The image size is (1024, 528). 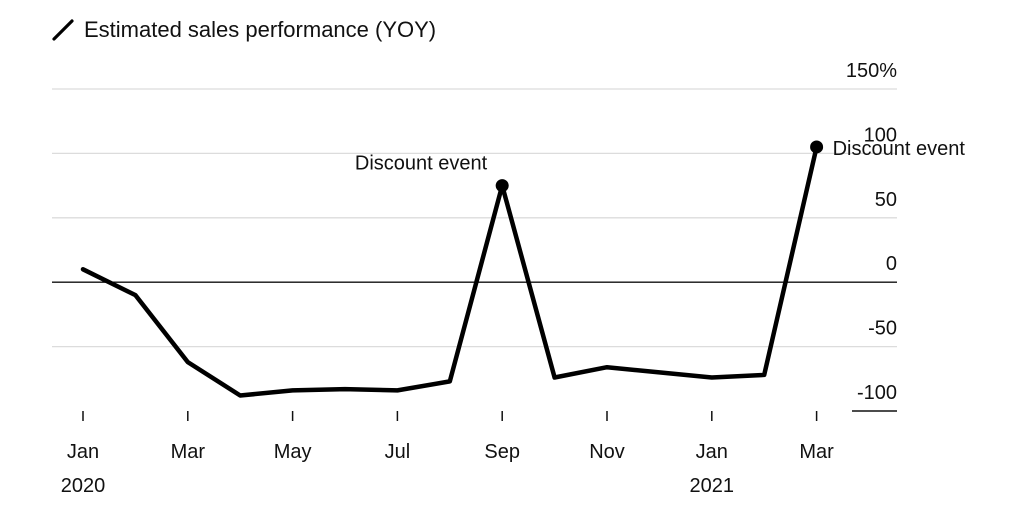 I want to click on y-tick-label: -100, so click(x=877, y=393).